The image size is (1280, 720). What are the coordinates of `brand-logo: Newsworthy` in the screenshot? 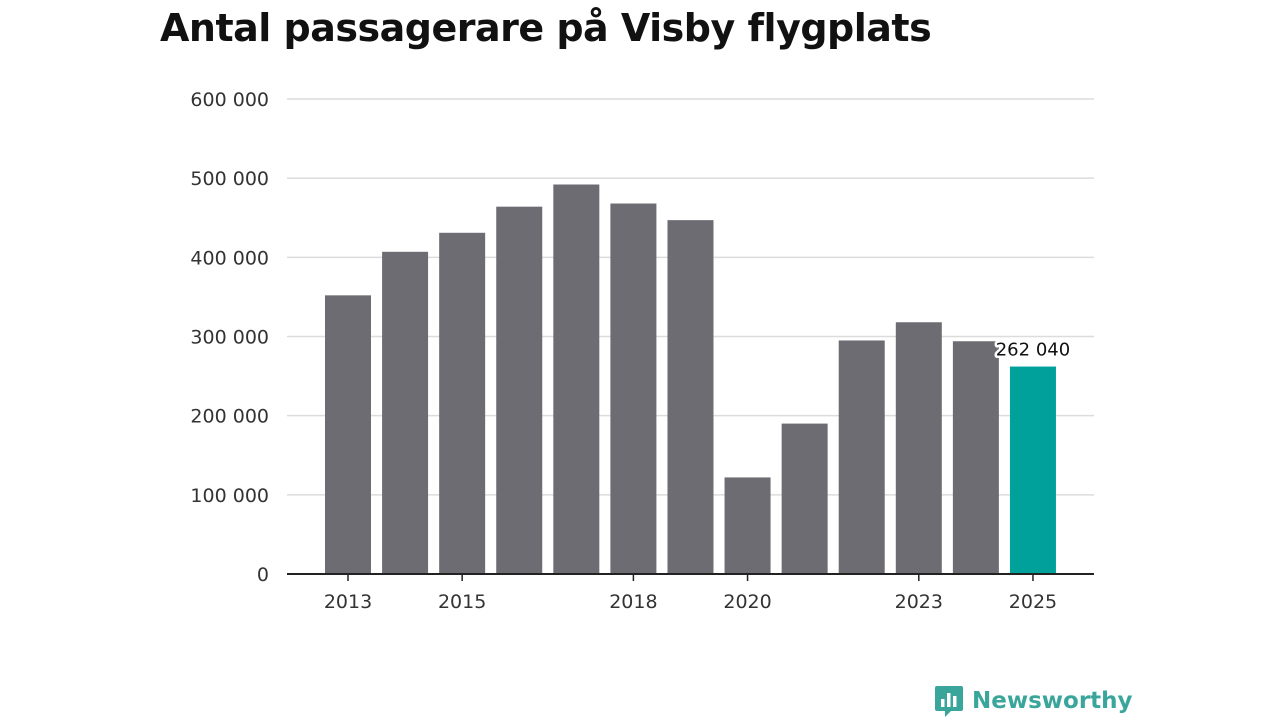 It's located at (1033, 701).